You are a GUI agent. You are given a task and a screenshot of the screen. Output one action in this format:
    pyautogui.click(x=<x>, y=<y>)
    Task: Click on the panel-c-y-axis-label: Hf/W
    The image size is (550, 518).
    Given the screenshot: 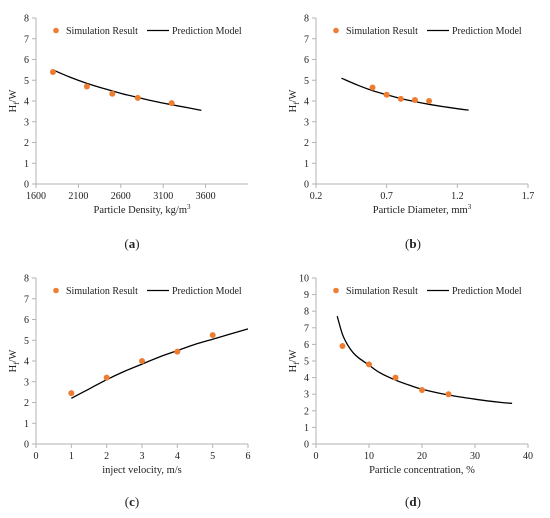 What is the action you would take?
    pyautogui.click(x=14, y=361)
    